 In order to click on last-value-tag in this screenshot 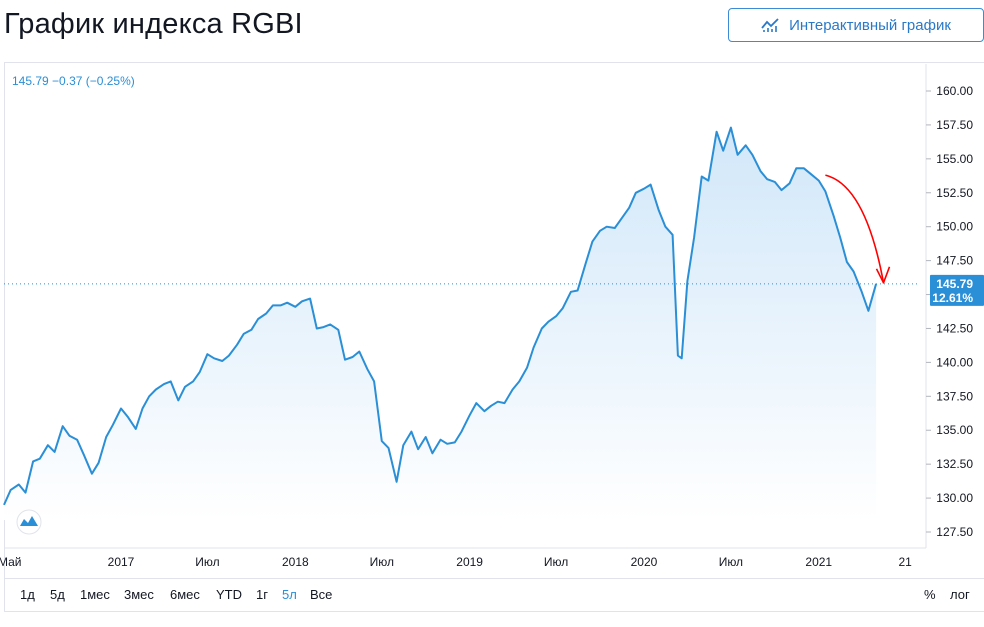, I will do `click(957, 290)`.